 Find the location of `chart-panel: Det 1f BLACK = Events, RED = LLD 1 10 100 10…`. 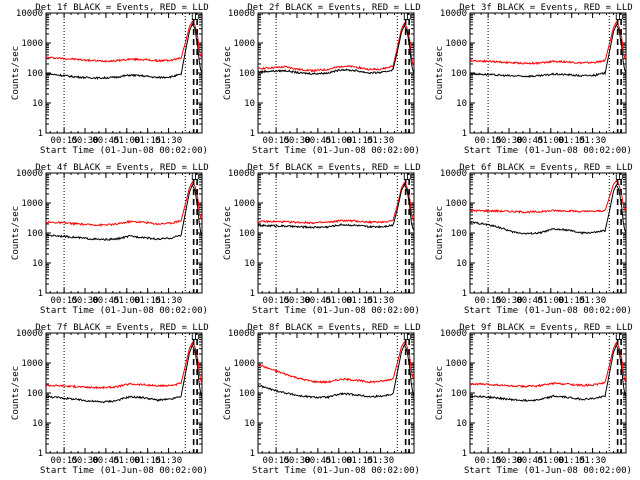

chart-panel: Det 1f BLACK = Events, RED = LLD 1 10 100 10… is located at coordinates (110, 79).